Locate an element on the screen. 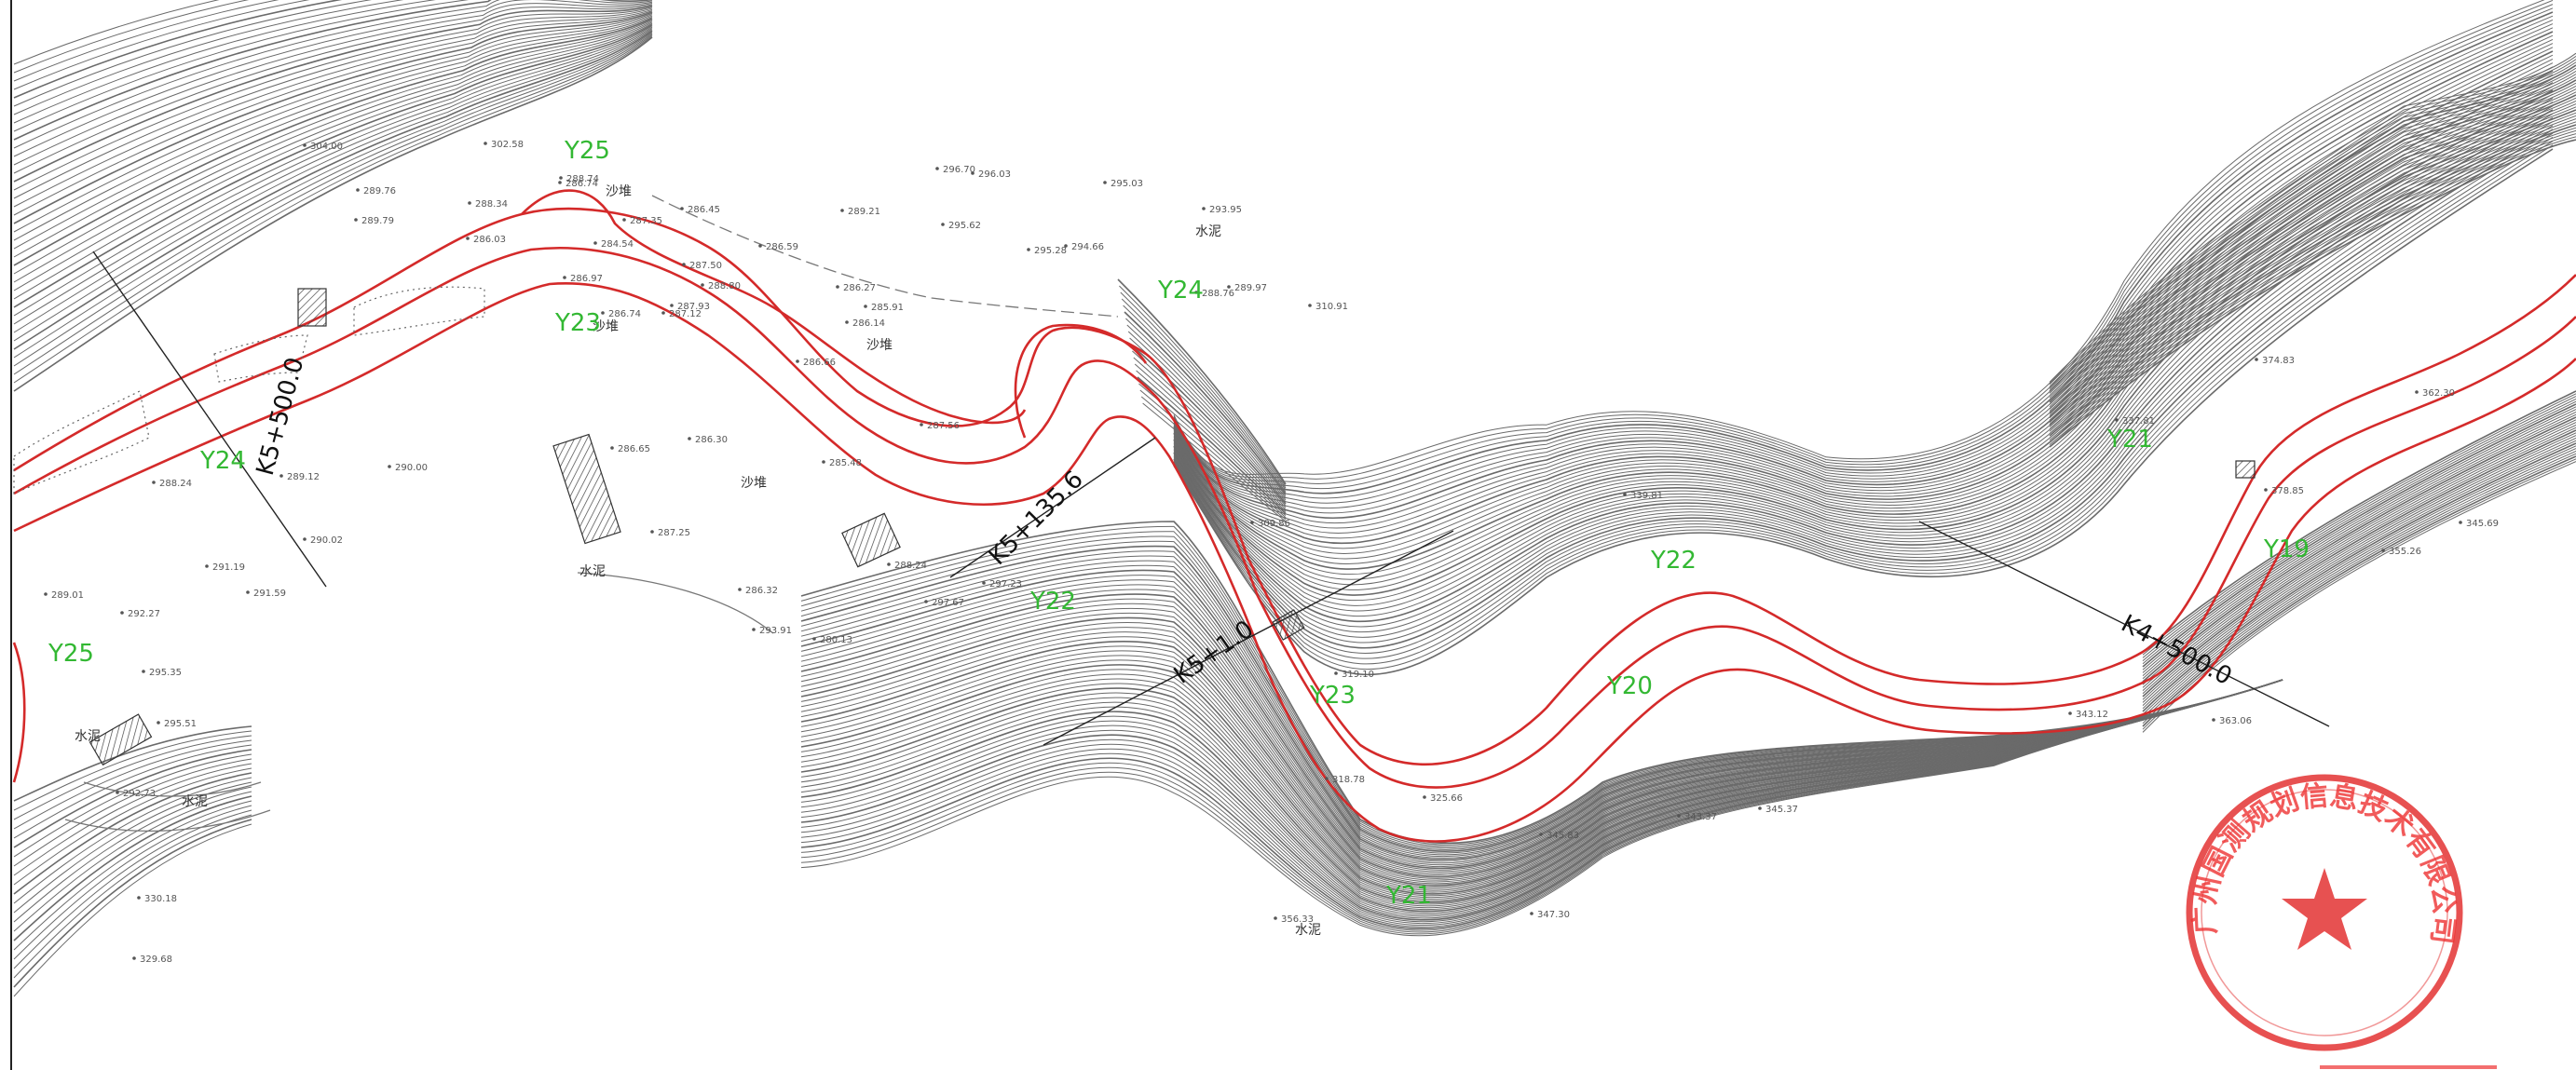 Image resolution: width=2576 pixels, height=1070 pixels. elevation-label: 309.86 is located at coordinates (1274, 524).